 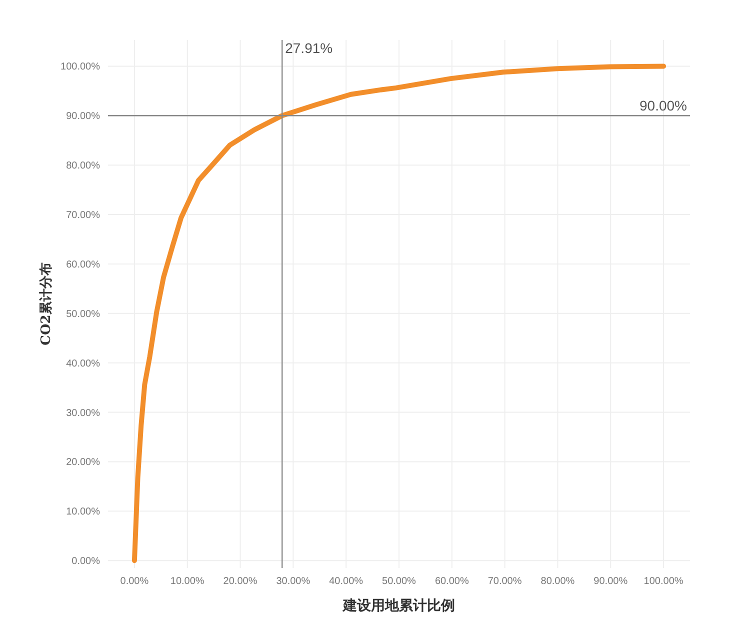 What do you see at coordinates (293, 581) in the screenshot?
I see `x-tick-label: 30.00%` at bounding box center [293, 581].